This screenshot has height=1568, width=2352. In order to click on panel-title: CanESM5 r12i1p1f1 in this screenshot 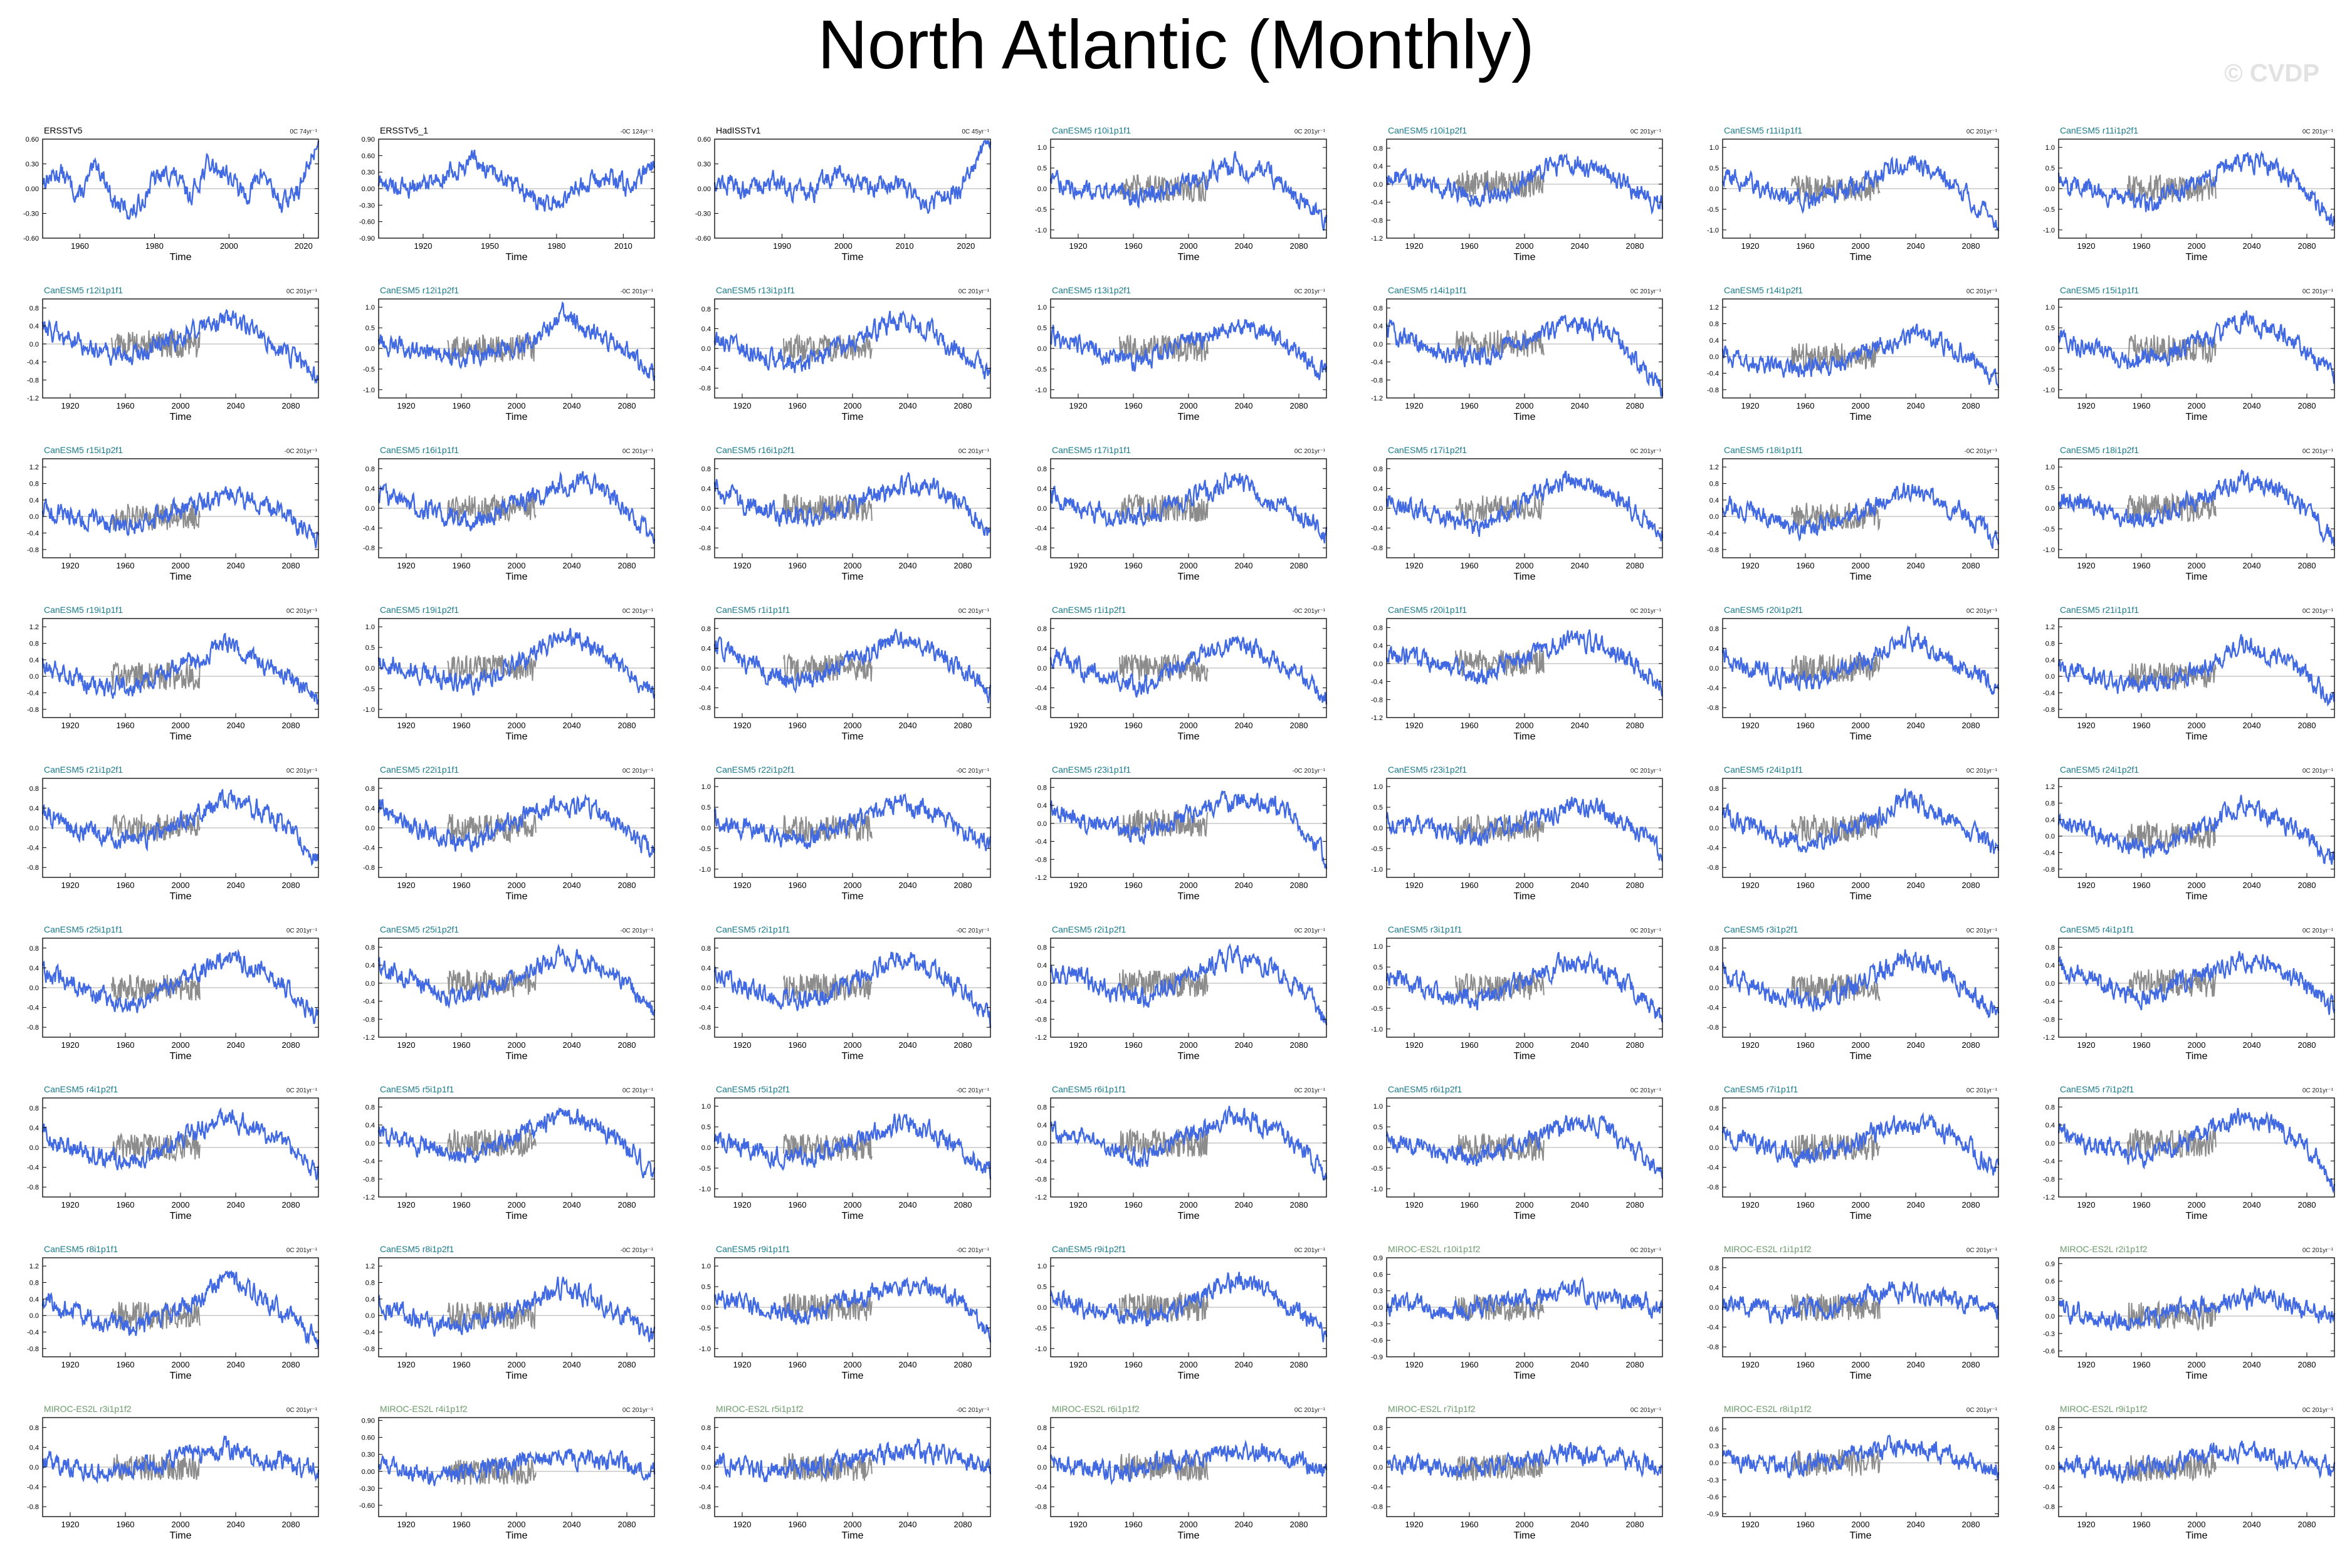, I will do `click(84, 290)`.